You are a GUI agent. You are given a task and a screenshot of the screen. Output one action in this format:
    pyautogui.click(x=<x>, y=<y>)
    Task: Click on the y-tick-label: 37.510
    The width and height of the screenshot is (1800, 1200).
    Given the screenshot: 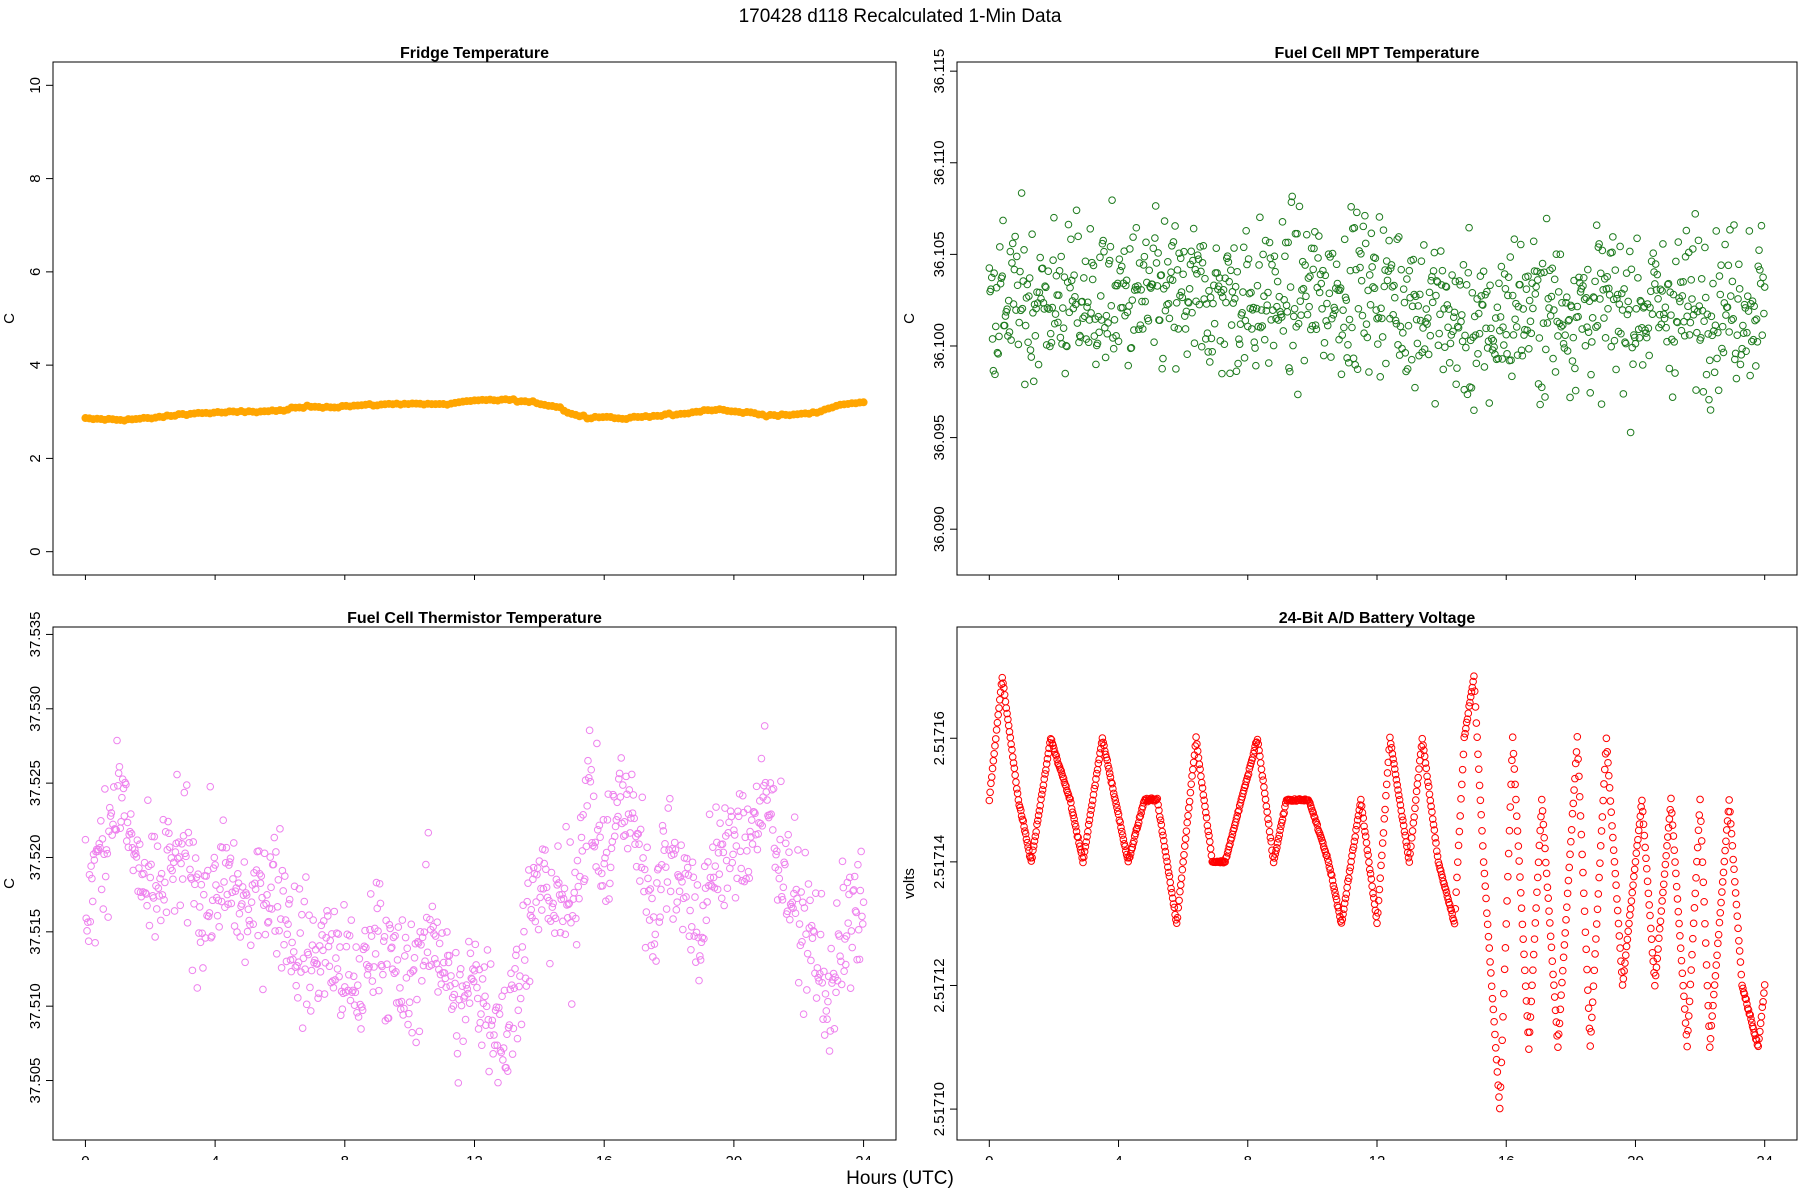 What is the action you would take?
    pyautogui.click(x=35, y=1006)
    